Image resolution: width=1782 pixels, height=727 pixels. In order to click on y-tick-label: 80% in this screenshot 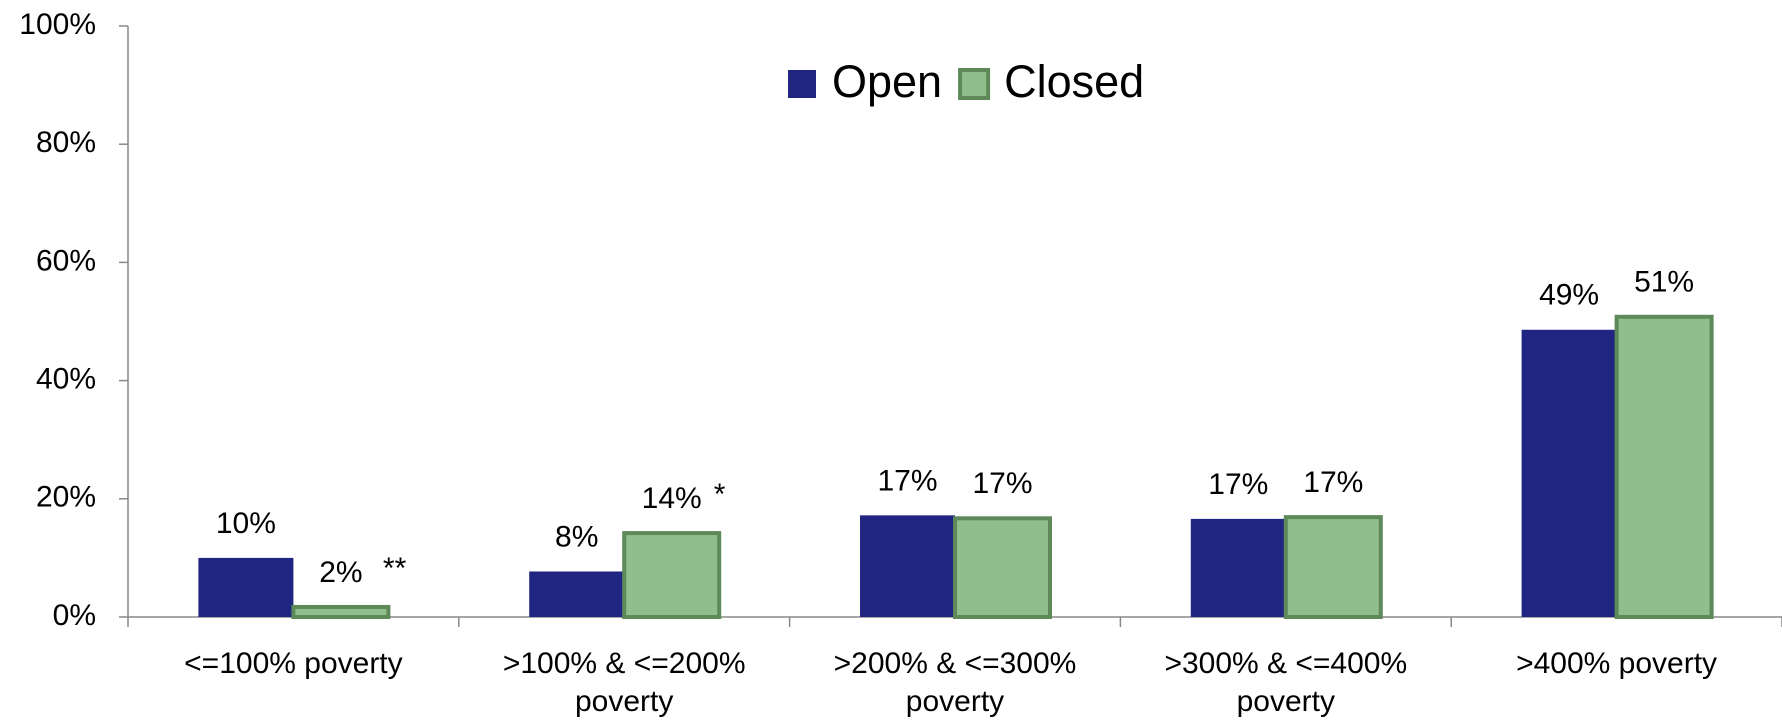, I will do `click(66, 142)`.